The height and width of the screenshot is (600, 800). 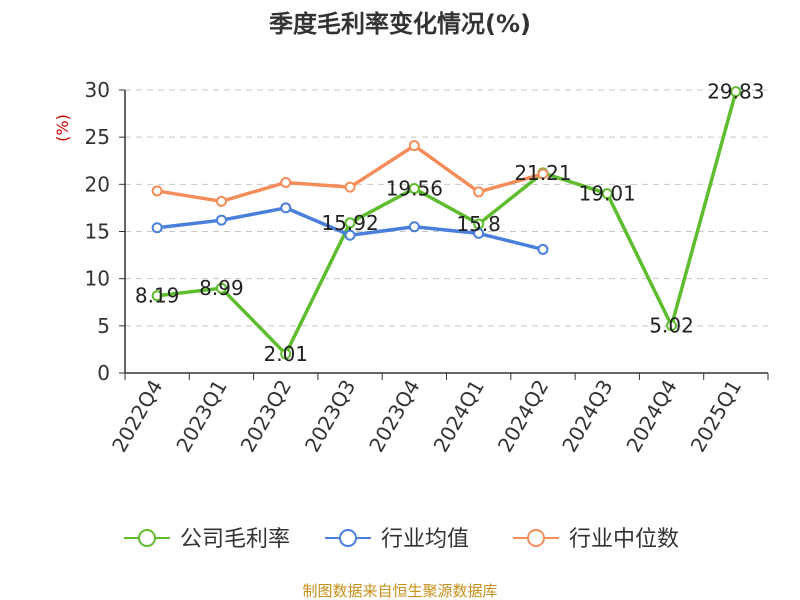 What do you see at coordinates (103, 326) in the screenshot?
I see `y-tick-label: 5` at bounding box center [103, 326].